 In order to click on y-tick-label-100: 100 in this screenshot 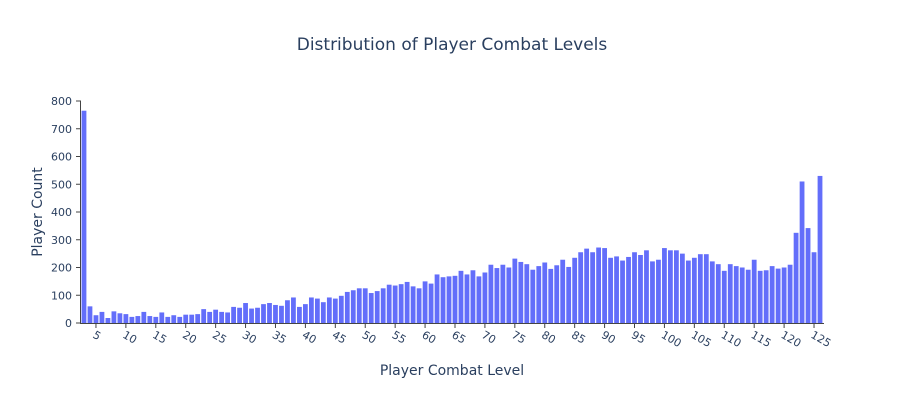, I will do `click(61, 295)`.